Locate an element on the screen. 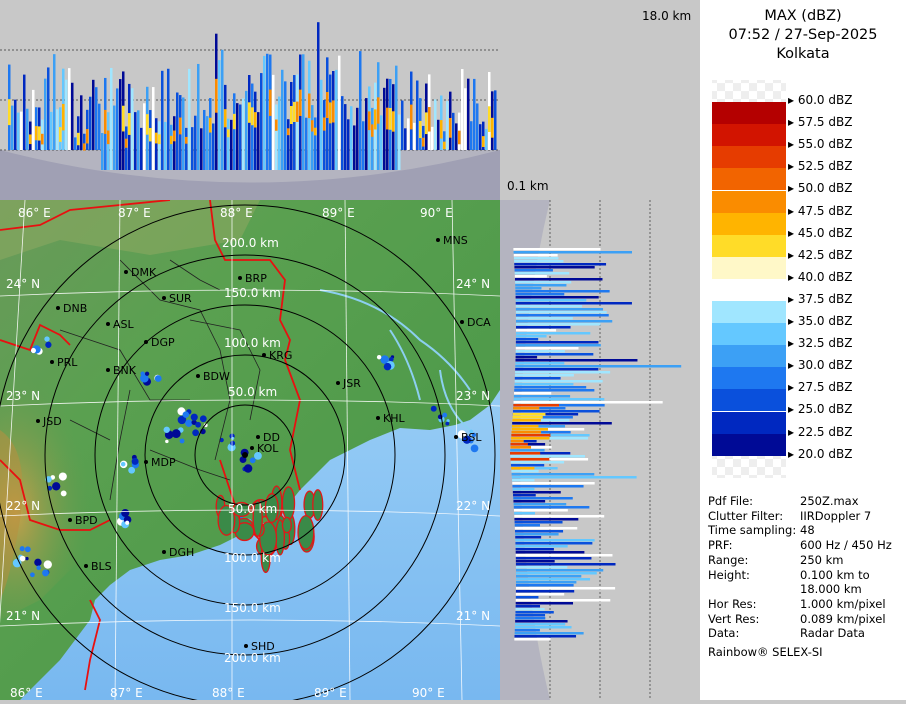 This screenshot has width=906, height=704. corner-panel: 18.0 km 0.1 km is located at coordinates (600, 100).